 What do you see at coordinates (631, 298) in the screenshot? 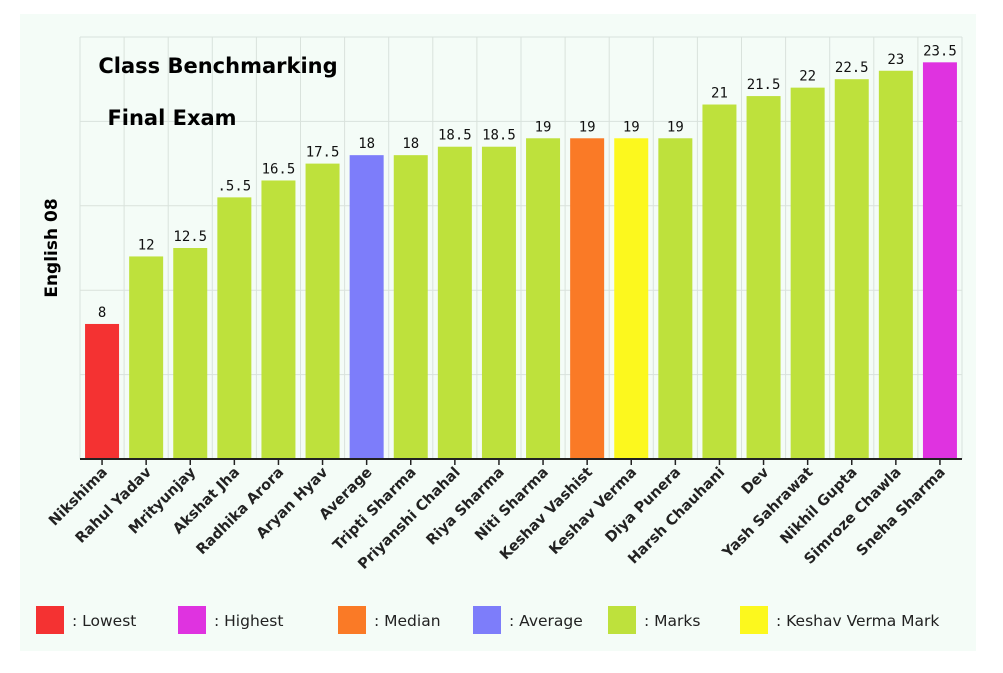
I see `bar-student` at bounding box center [631, 298].